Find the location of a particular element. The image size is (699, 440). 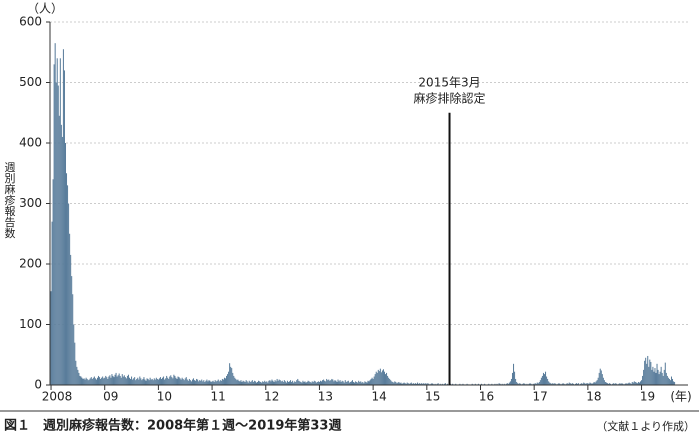

x-tick-label: 12 is located at coordinates (271, 397).